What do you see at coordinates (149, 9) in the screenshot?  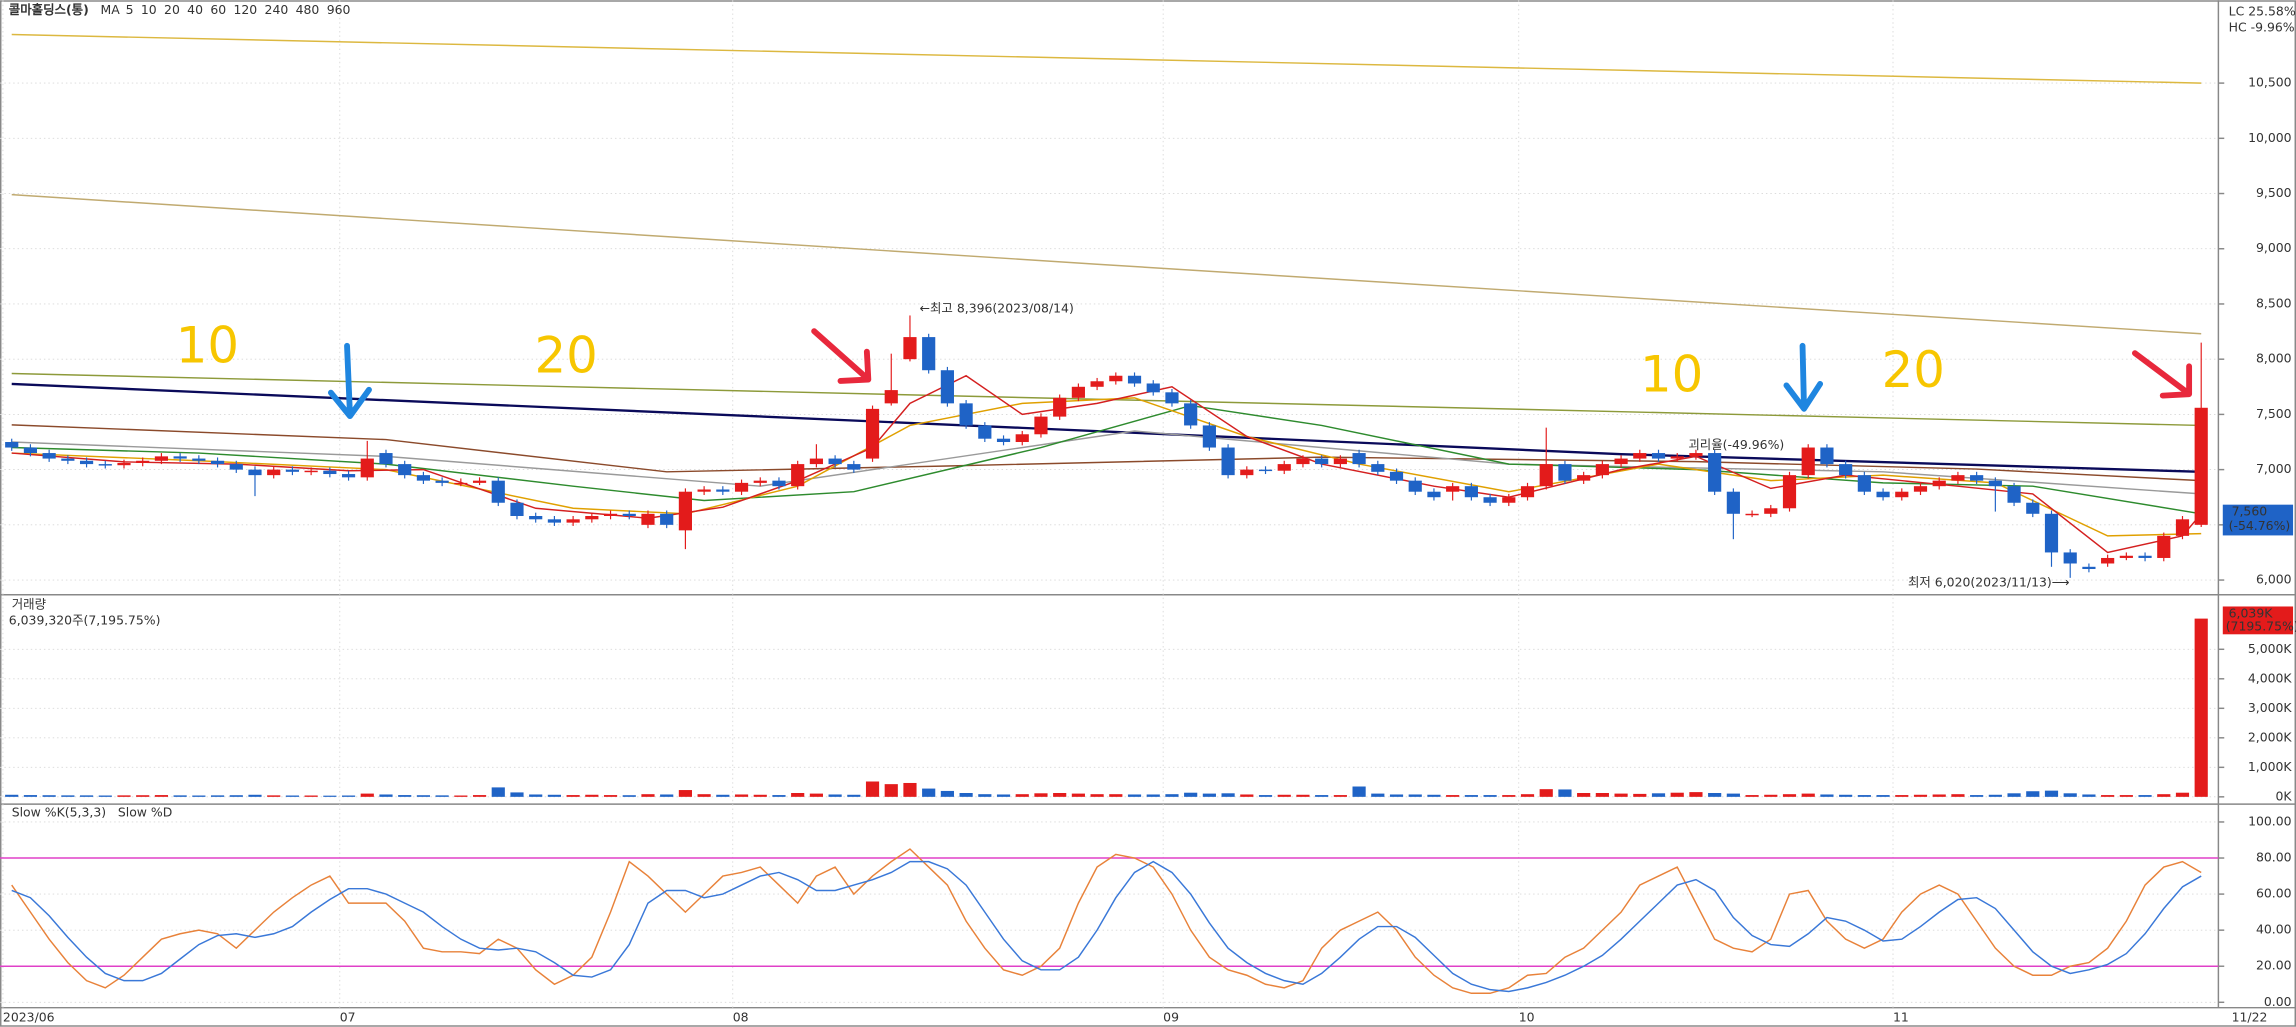 I see `legend-entry: 10` at bounding box center [149, 9].